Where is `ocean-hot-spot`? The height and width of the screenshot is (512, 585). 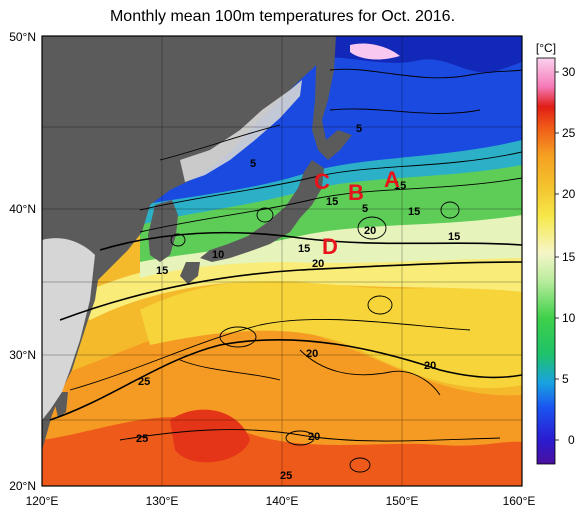 ocean-hot-spot is located at coordinates (210, 436).